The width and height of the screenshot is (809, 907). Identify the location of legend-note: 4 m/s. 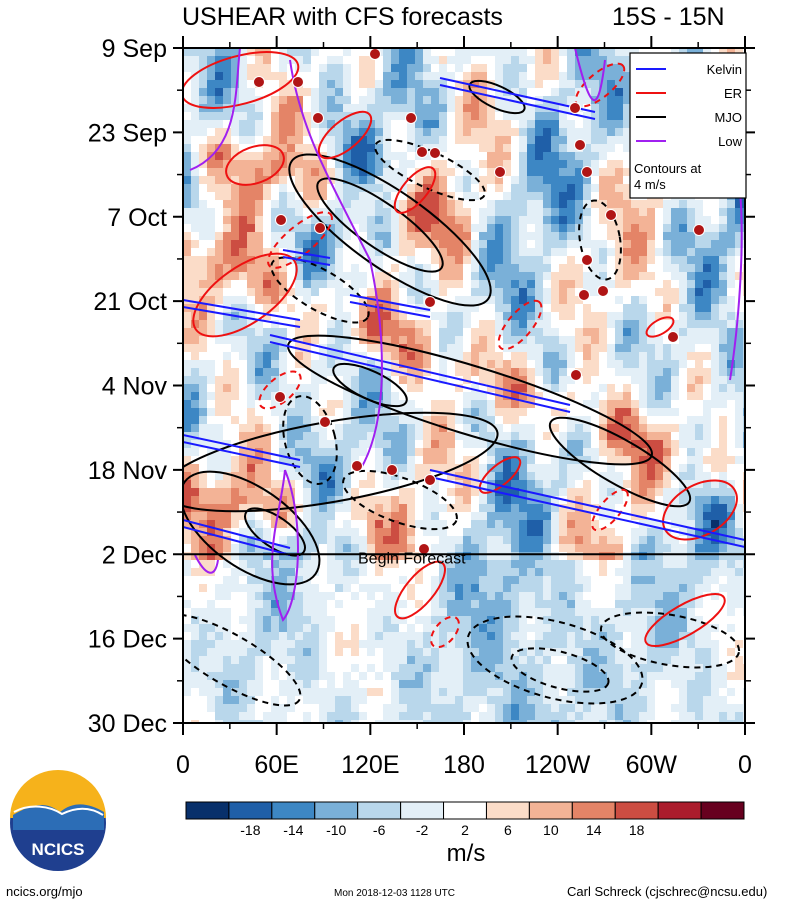
(650, 184).